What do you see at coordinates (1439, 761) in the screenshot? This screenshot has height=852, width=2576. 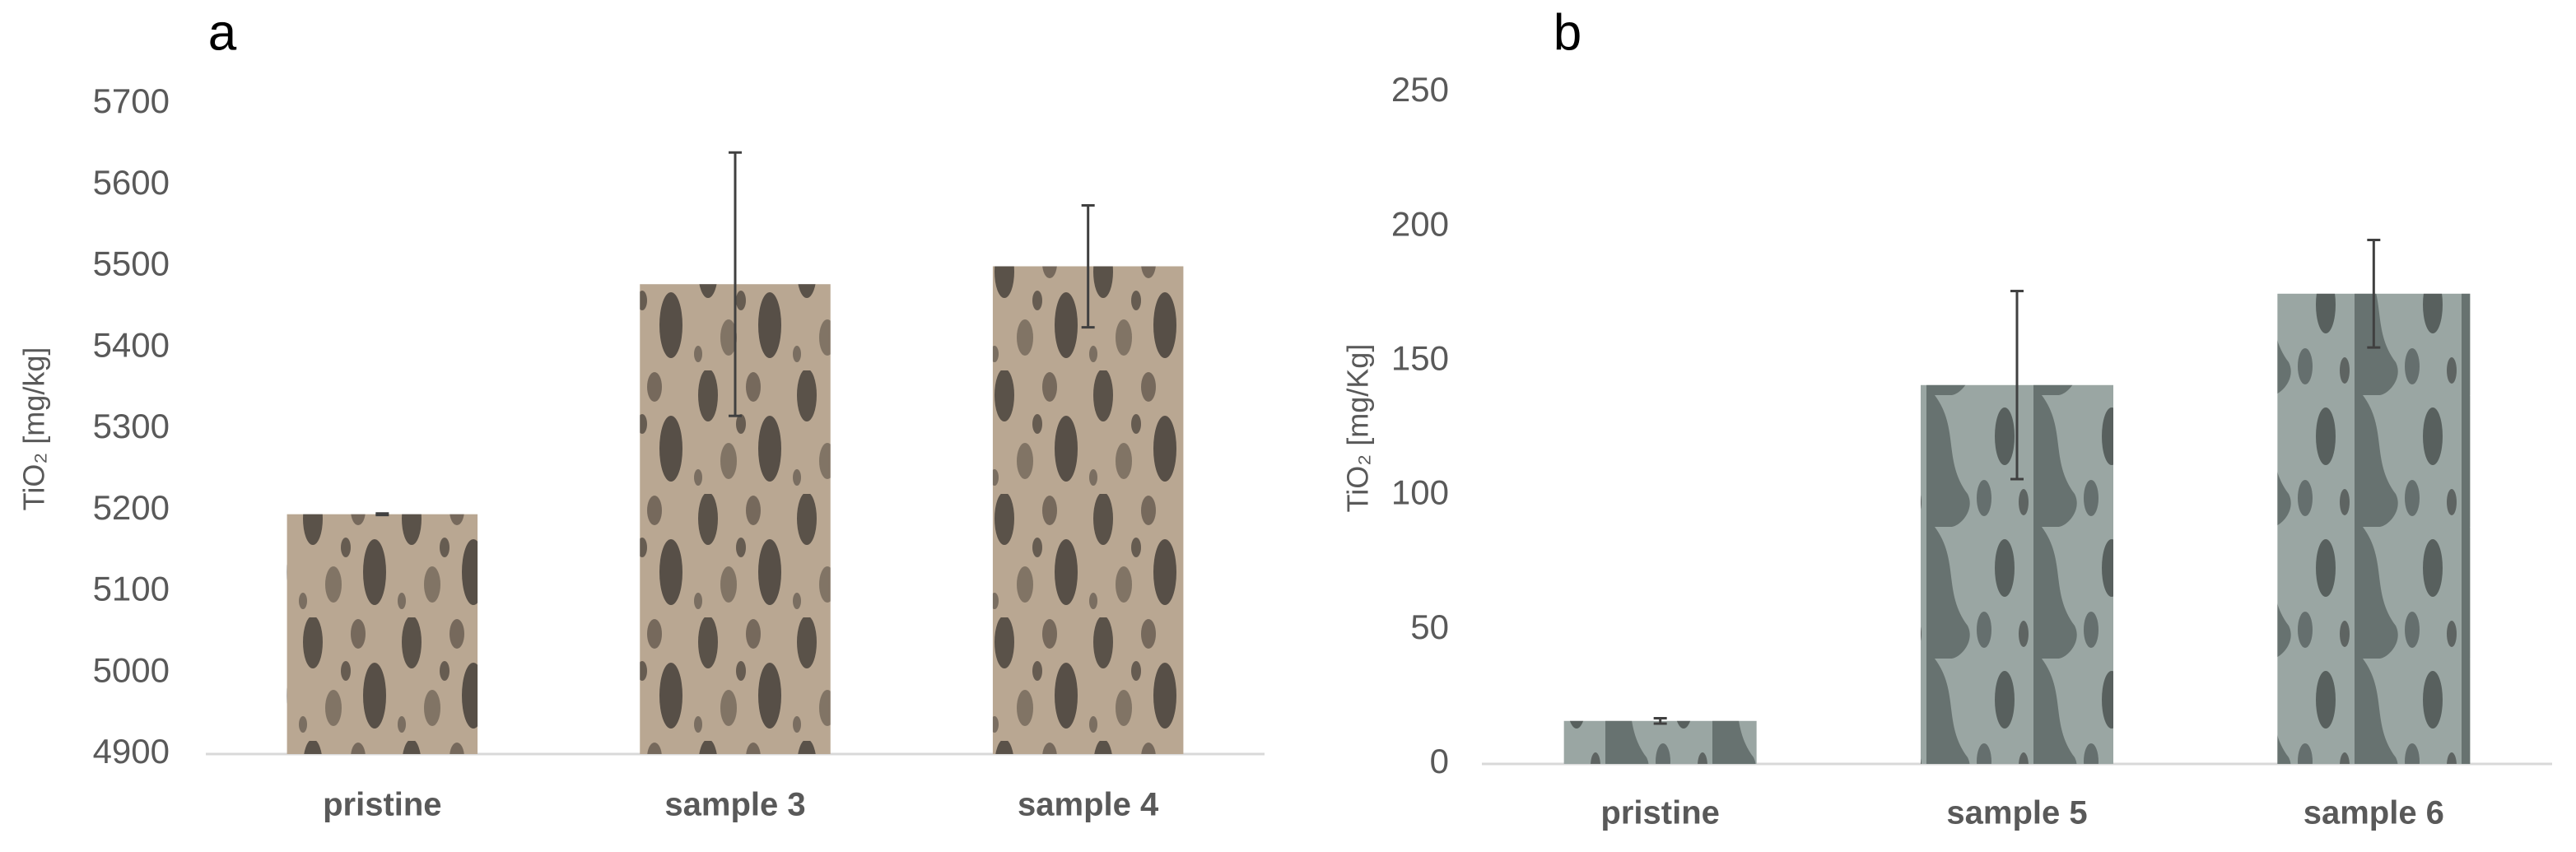 I see `y-tick-label: 0` at bounding box center [1439, 761].